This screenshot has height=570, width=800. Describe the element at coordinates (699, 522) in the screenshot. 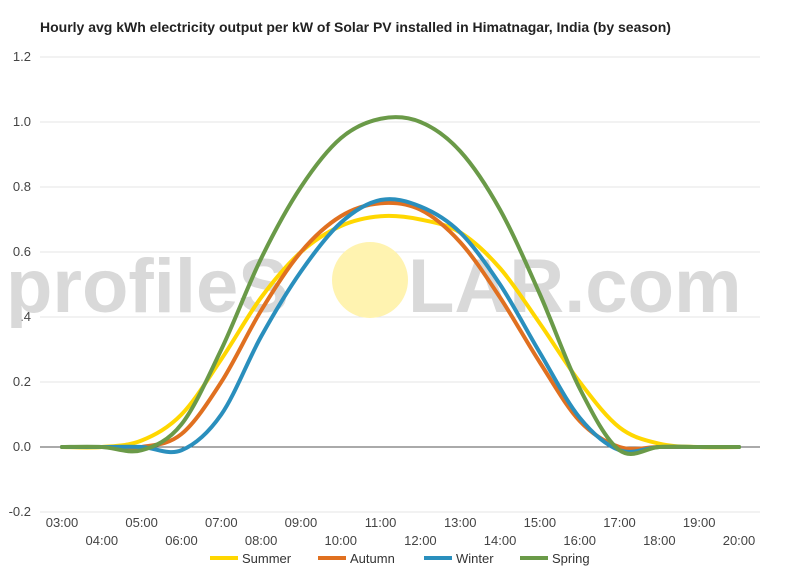

I see `x-tick-label: 19:00` at that location.